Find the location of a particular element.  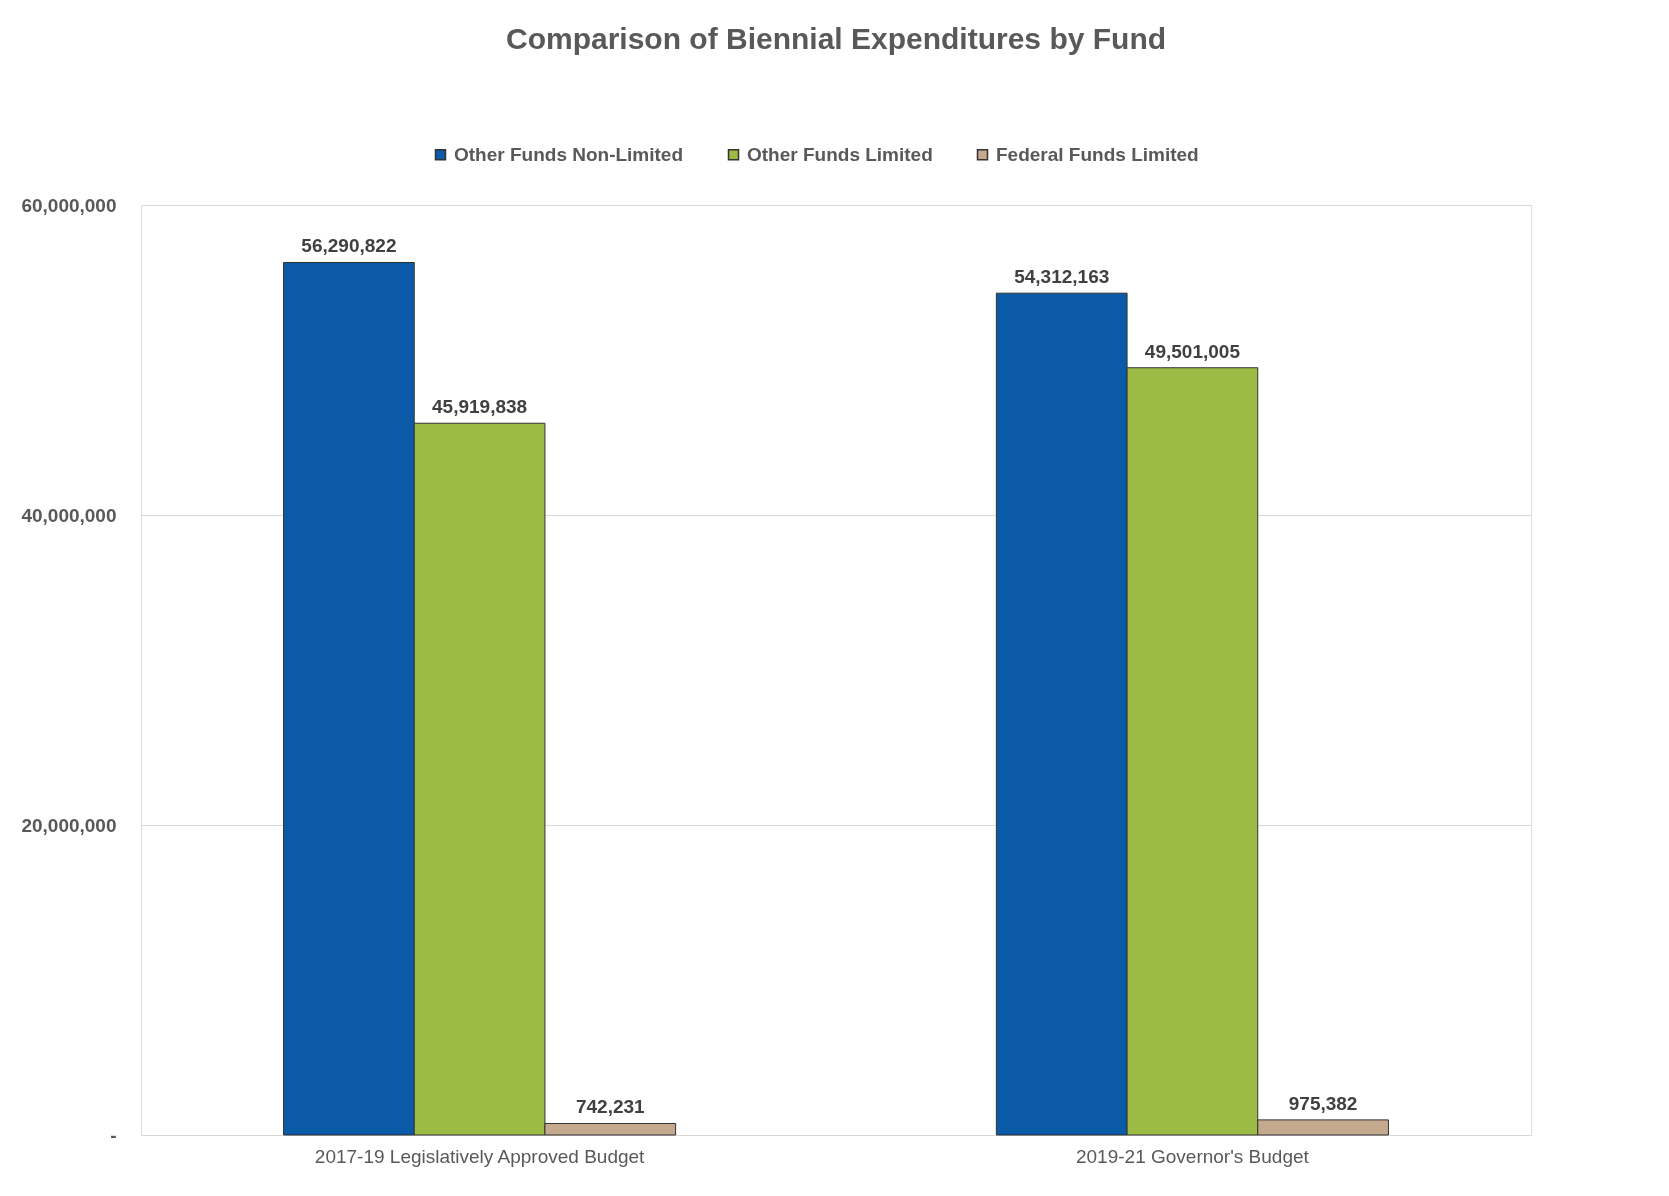

legend-label: Other Funds Limited is located at coordinates (840, 154).